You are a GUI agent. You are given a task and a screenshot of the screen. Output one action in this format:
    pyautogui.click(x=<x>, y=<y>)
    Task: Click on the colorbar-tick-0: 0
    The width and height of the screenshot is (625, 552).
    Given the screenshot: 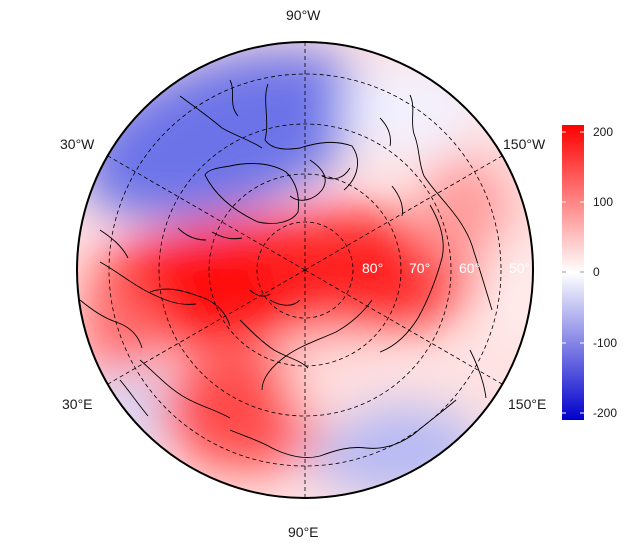 What is the action you would take?
    pyautogui.click(x=596, y=272)
    